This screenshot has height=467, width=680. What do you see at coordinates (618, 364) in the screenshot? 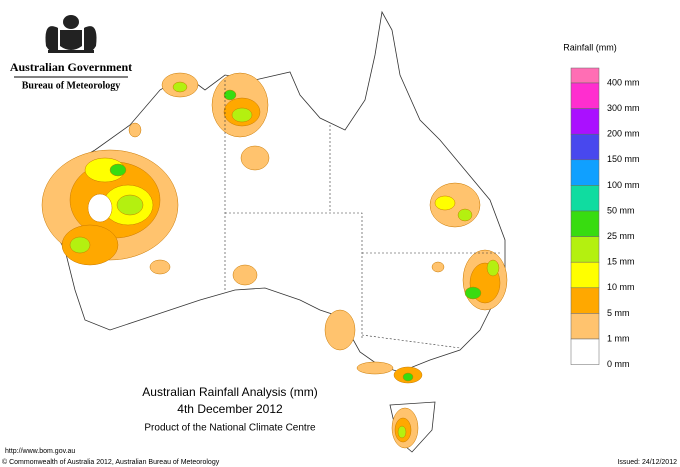
I see `legend-label: 0 mm` at bounding box center [618, 364].